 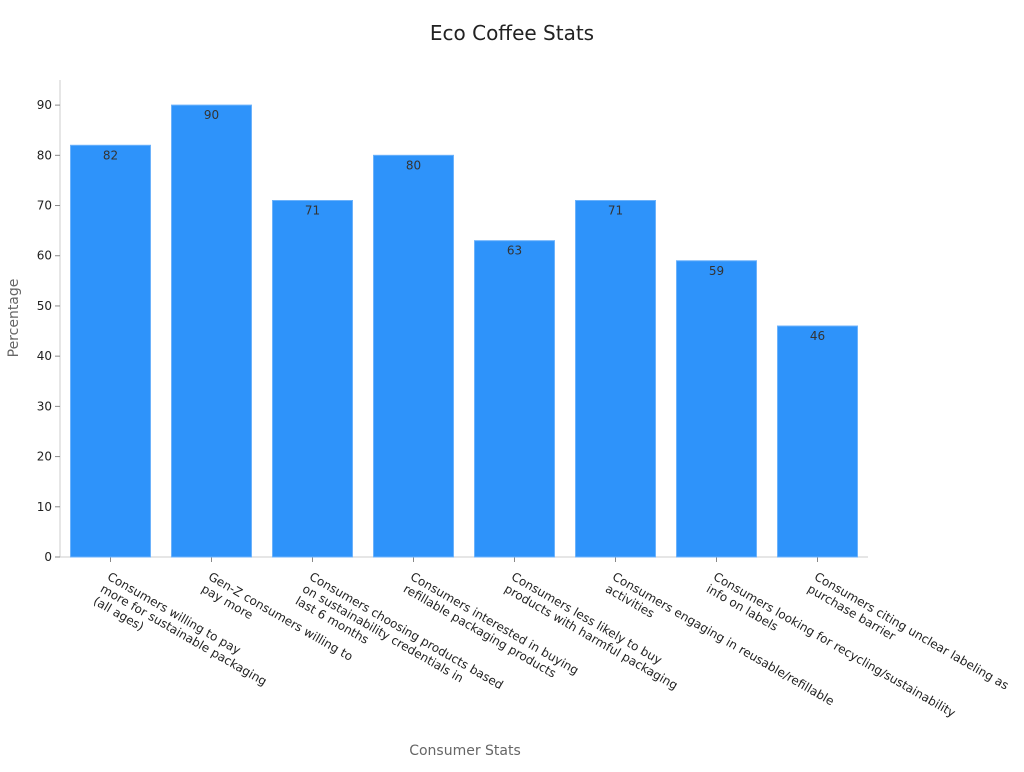 What do you see at coordinates (14, 318) in the screenshot?
I see `y-axis-title: Percentage` at bounding box center [14, 318].